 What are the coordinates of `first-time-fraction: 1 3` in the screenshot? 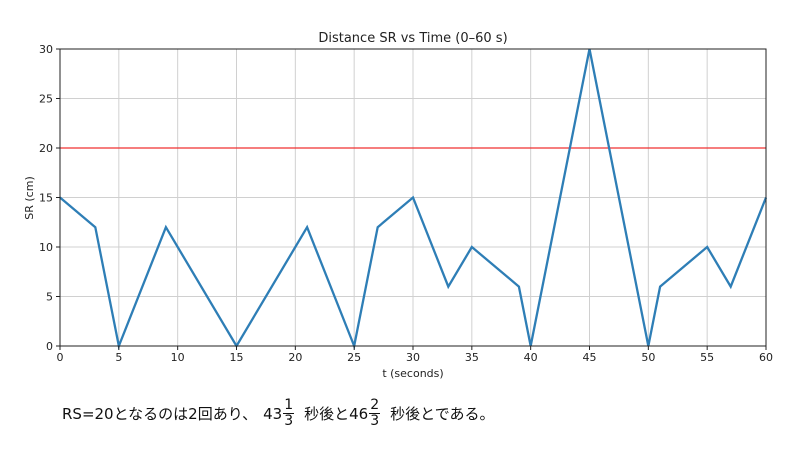 It's located at (289, 413).